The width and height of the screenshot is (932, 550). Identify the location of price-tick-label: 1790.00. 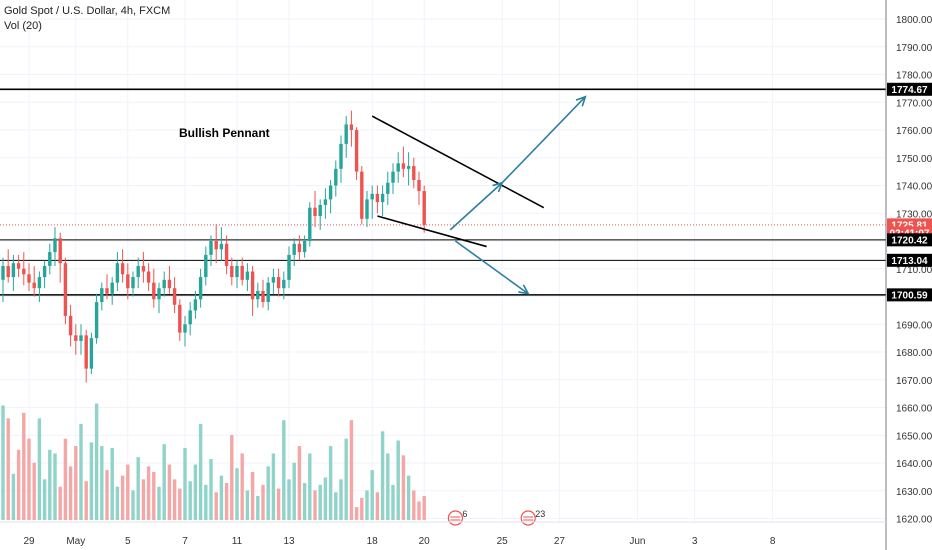
(914, 48).